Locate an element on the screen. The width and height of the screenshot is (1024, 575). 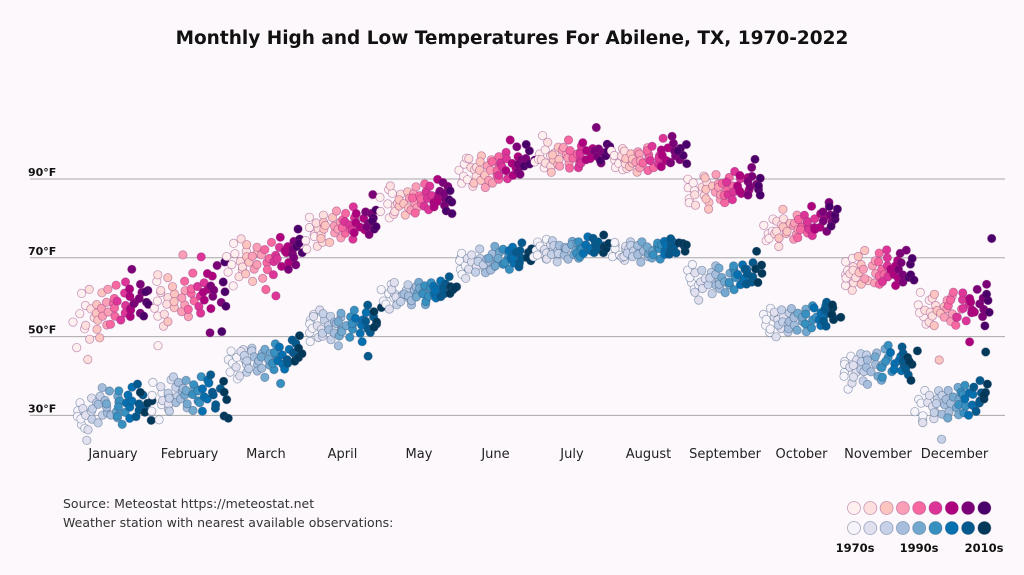
month-label: August is located at coordinates (649, 454).